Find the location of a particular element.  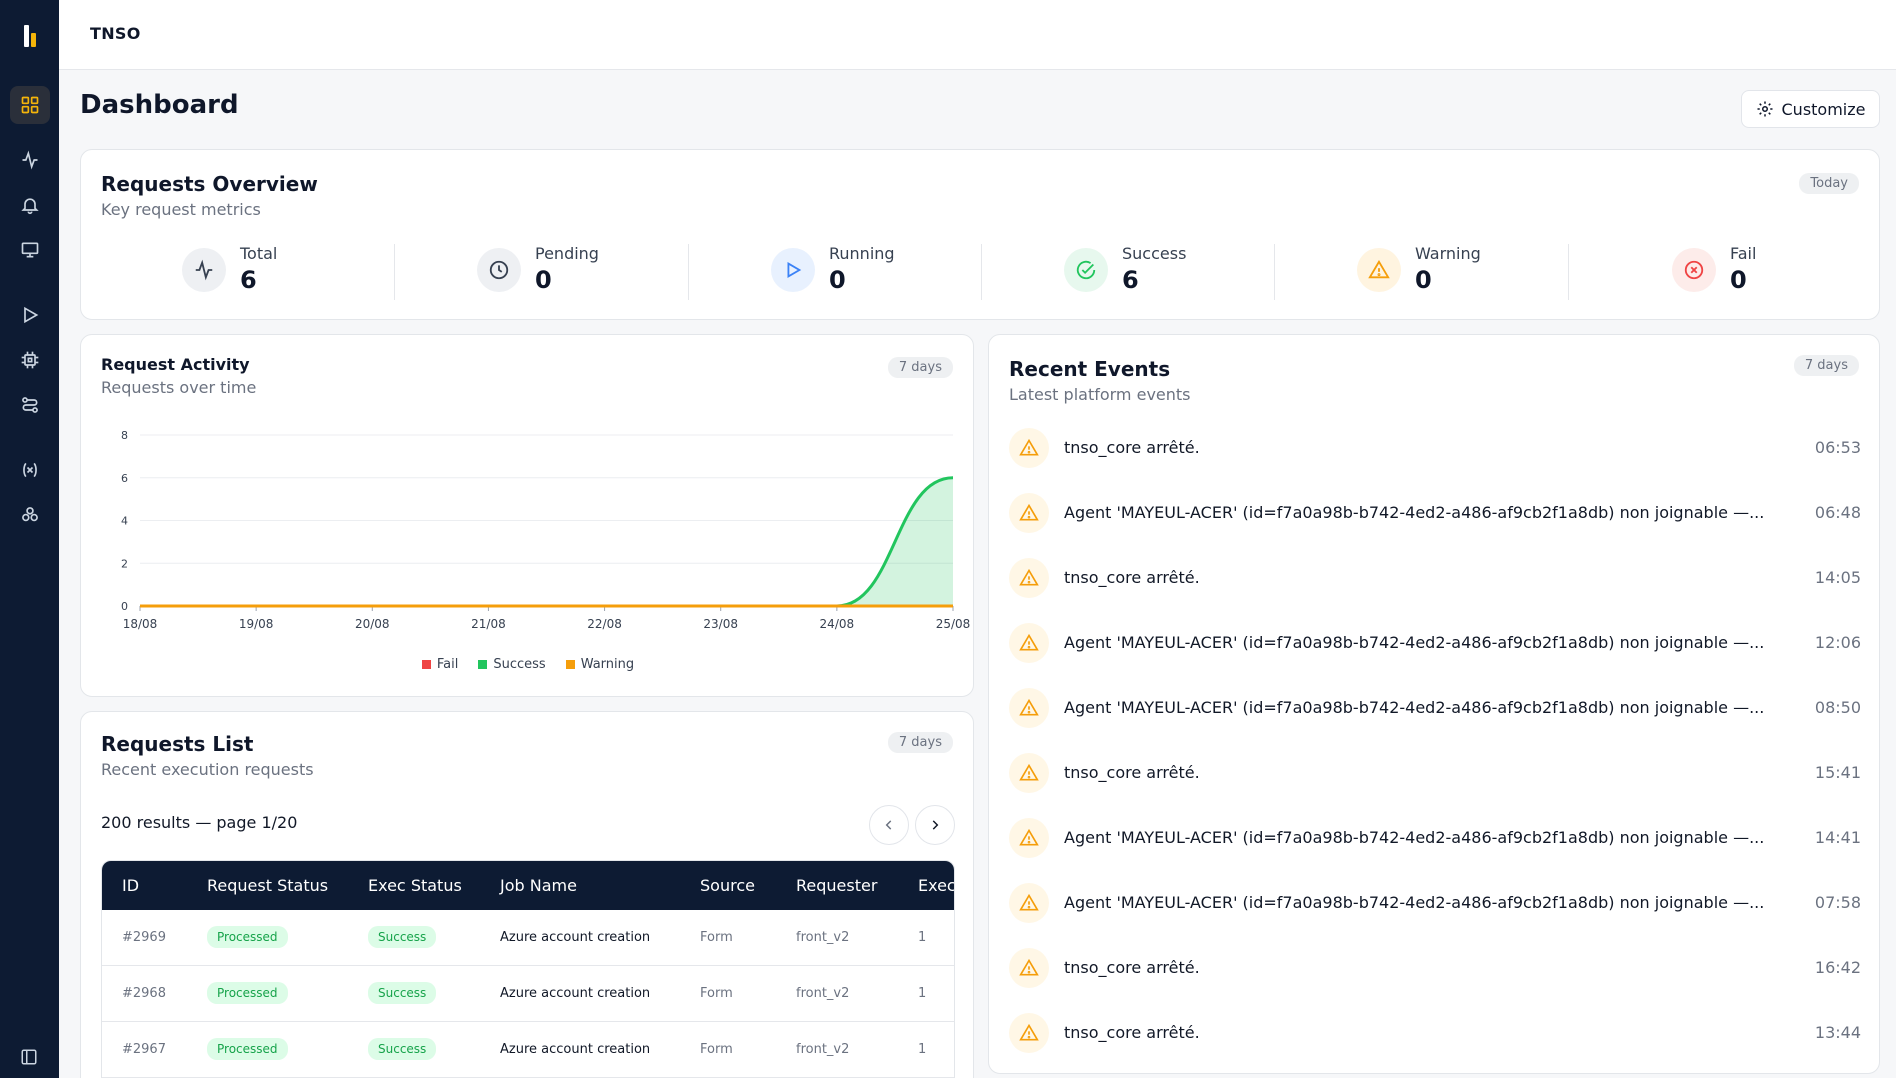

stat-label: Fail is located at coordinates (1743, 253).